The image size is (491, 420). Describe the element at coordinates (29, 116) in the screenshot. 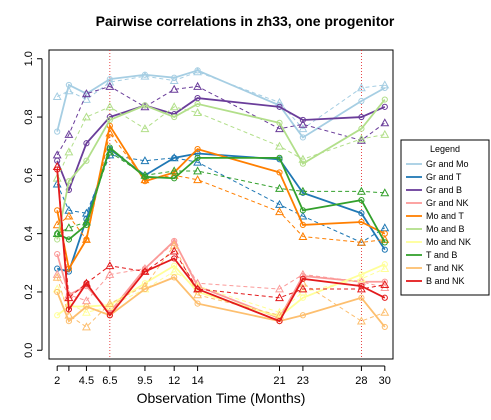

I see `y-tick-label: 0.8` at that location.